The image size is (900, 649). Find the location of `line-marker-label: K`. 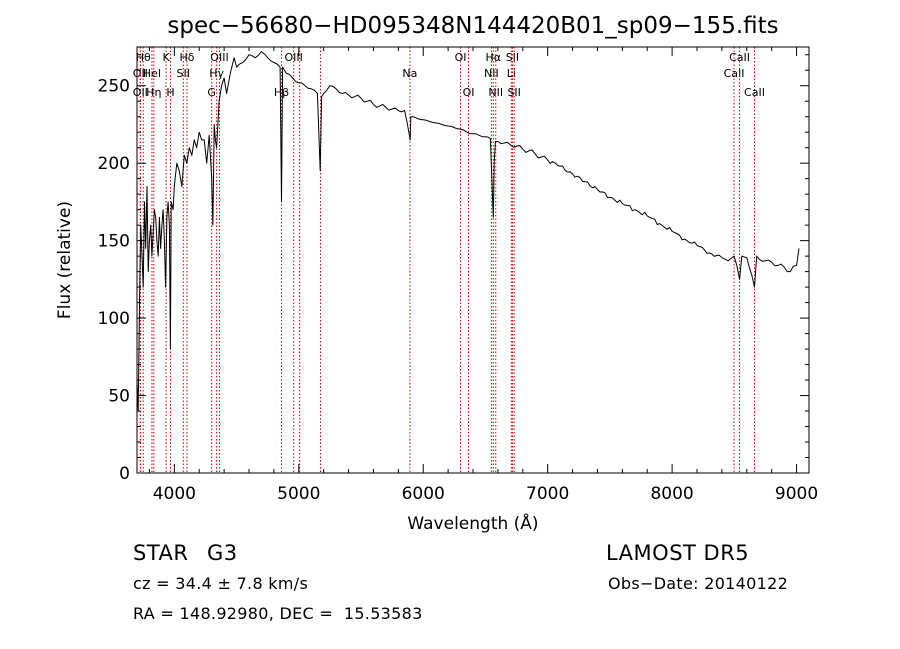

line-marker-label: K is located at coordinates (167, 57).